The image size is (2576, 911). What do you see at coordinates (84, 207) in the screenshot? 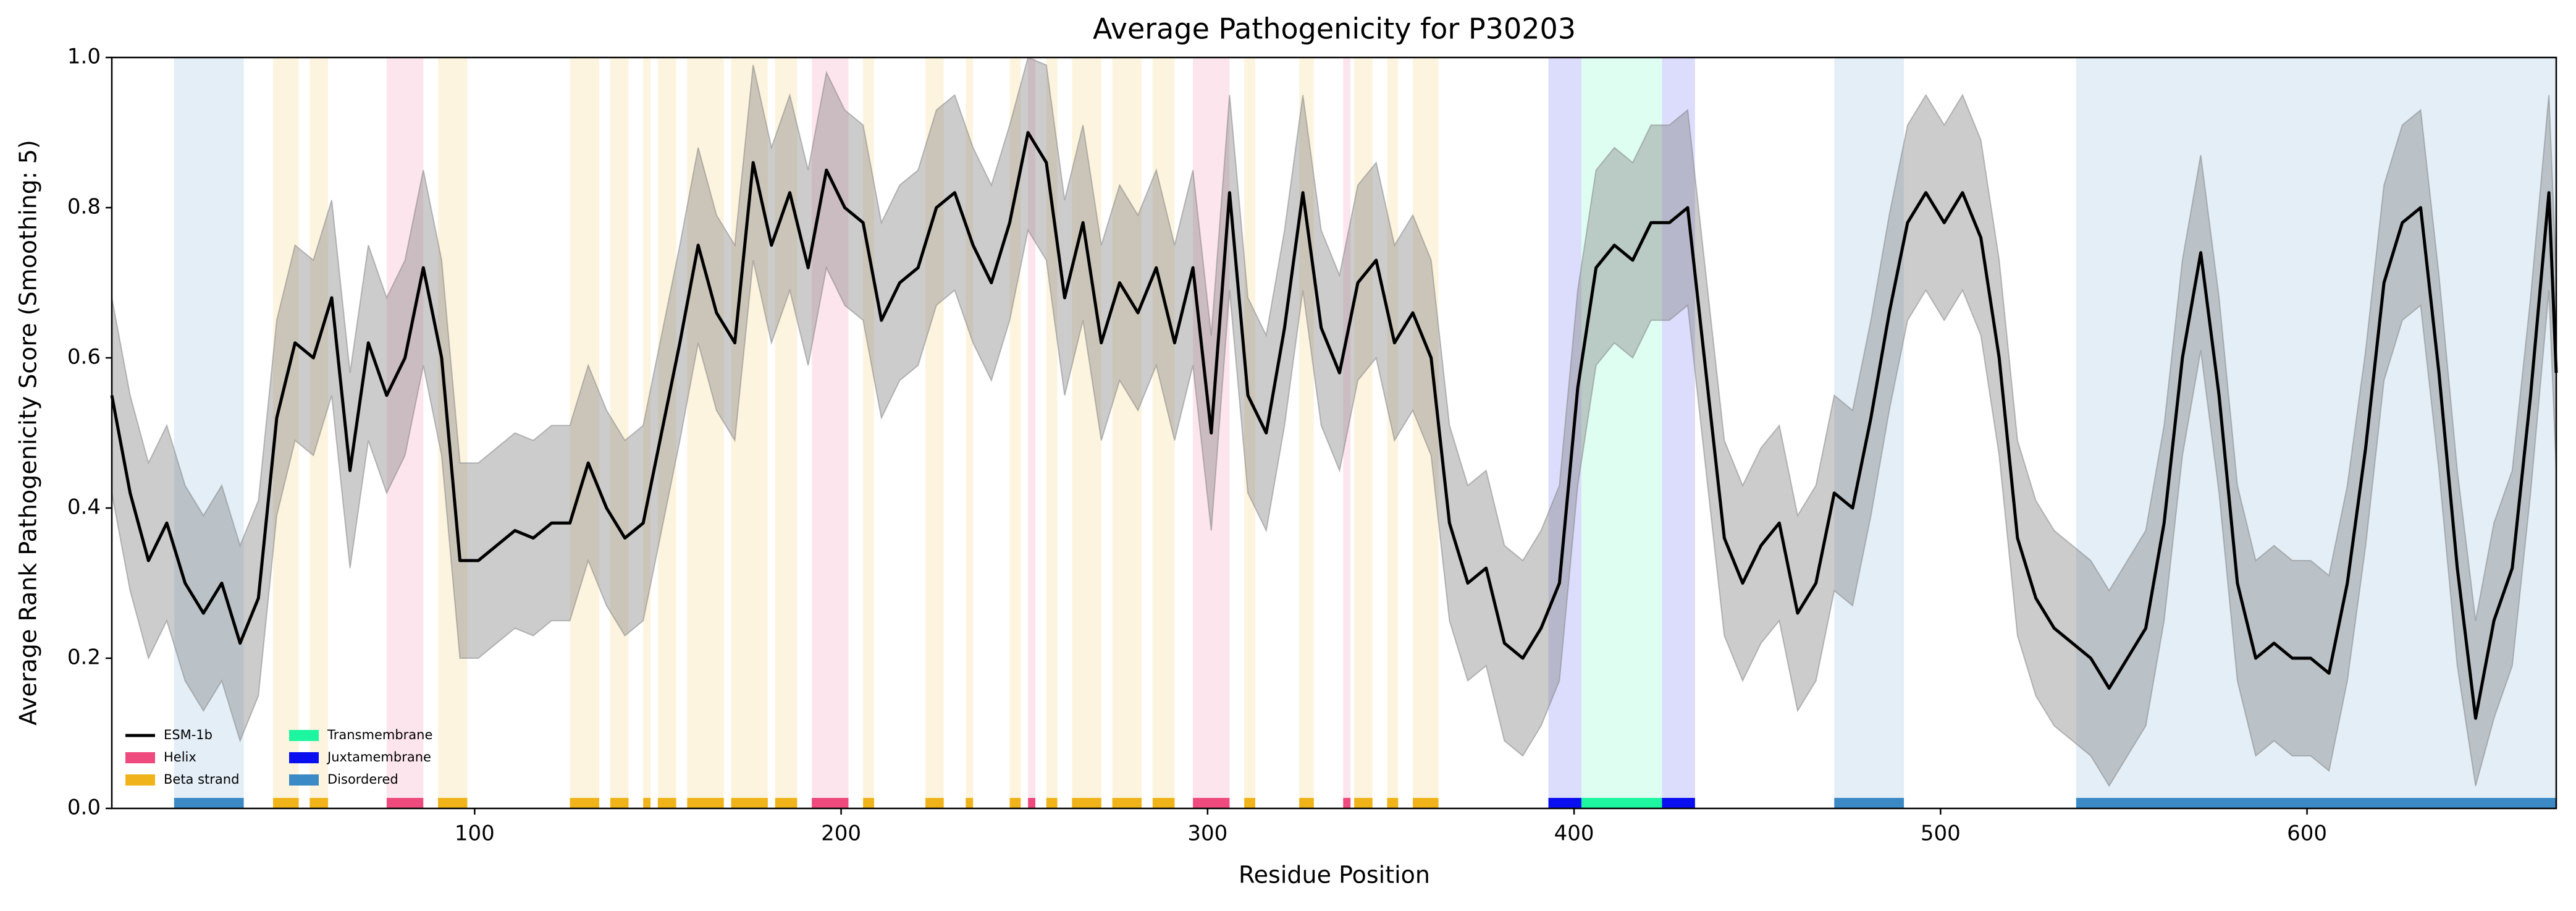
I see `y-tick-label: 0.8` at bounding box center [84, 207].